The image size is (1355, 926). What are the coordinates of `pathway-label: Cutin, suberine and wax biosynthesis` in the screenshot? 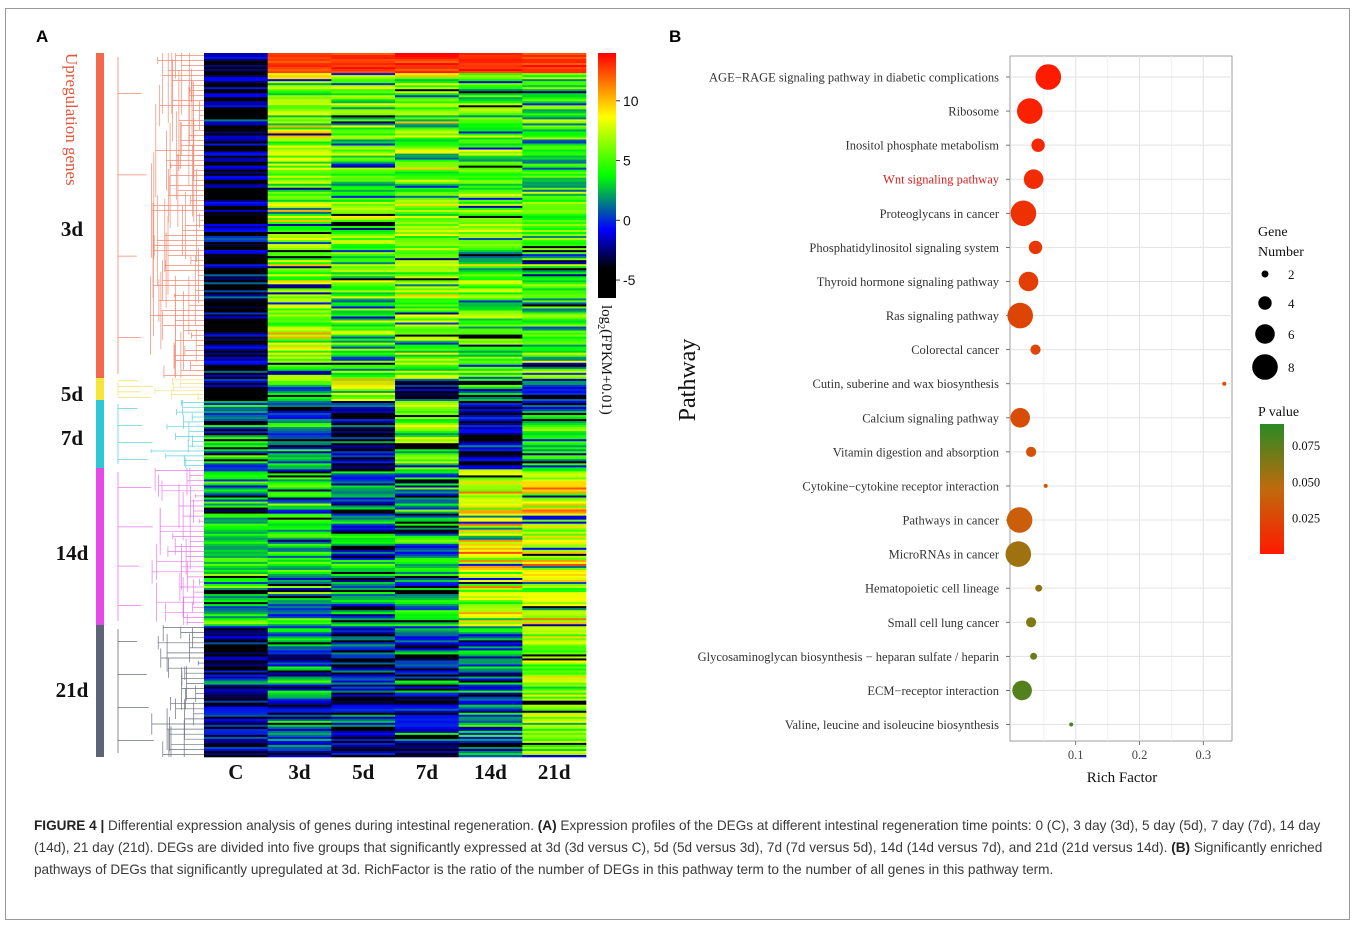 It's located at (906, 384).